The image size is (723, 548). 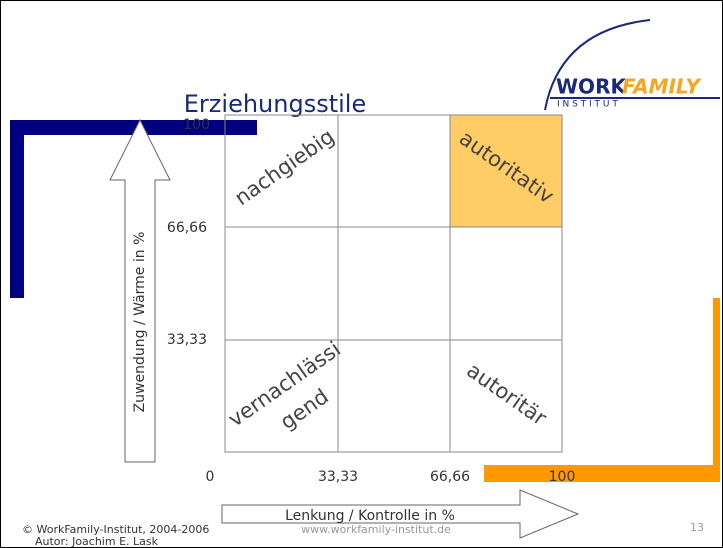 I want to click on copyright: © WorkFamily-Institut, 2004-2006, so click(x=115, y=529).